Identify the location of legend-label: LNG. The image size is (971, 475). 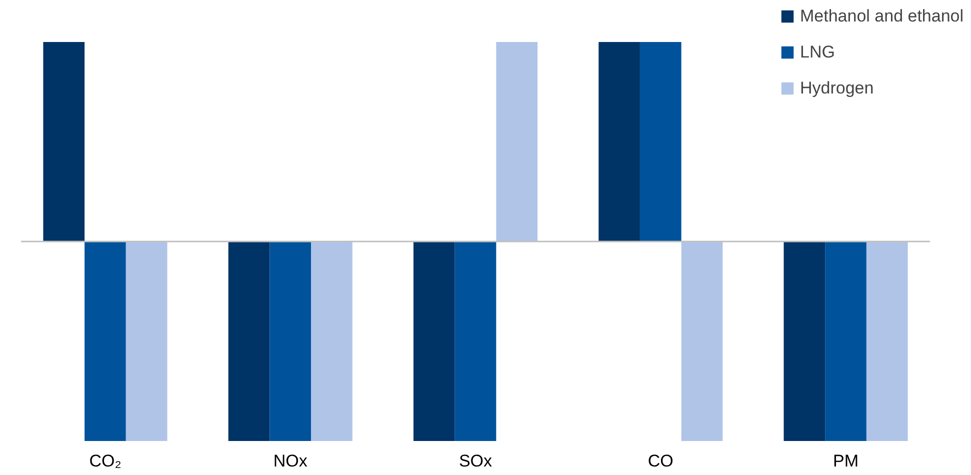
(817, 52).